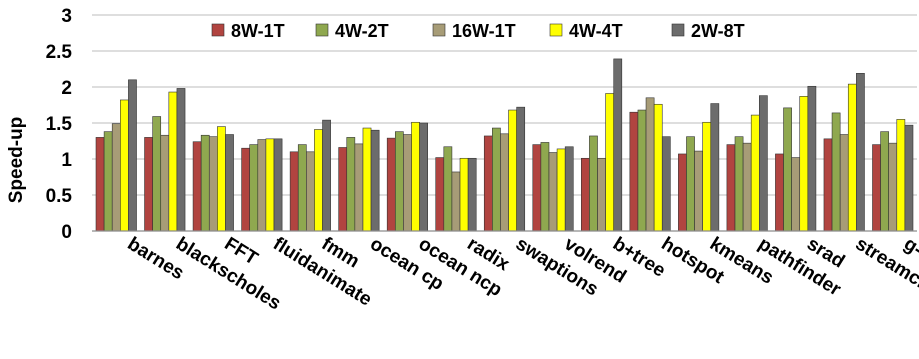 This screenshot has height=359, width=919. What do you see at coordinates (707, 176) in the screenshot?
I see `bar-4w-4t-kmeans` at bounding box center [707, 176].